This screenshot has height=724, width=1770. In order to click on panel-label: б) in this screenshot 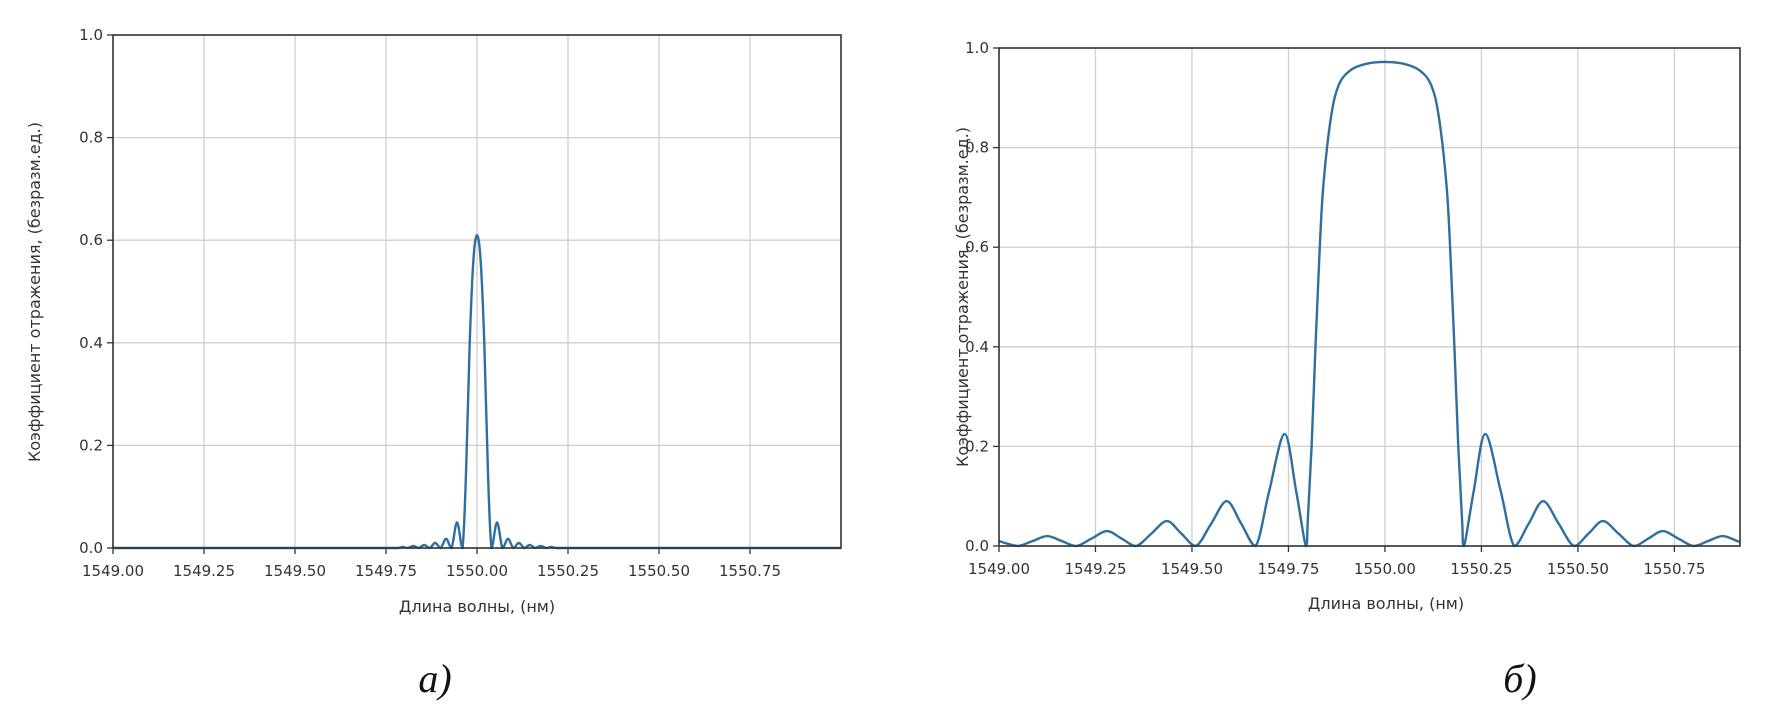, I will do `click(1519, 678)`.